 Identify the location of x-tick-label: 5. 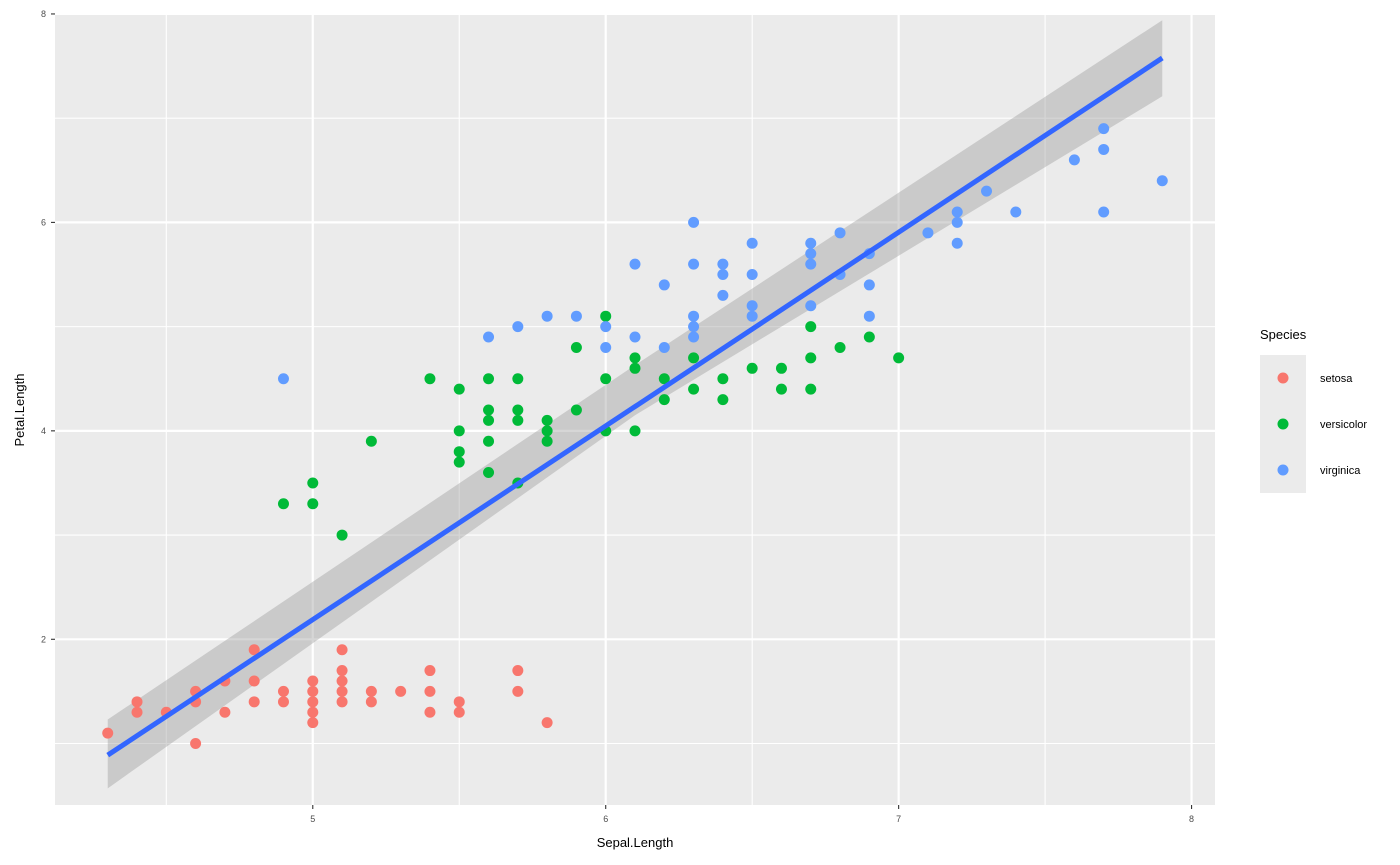
(312, 819).